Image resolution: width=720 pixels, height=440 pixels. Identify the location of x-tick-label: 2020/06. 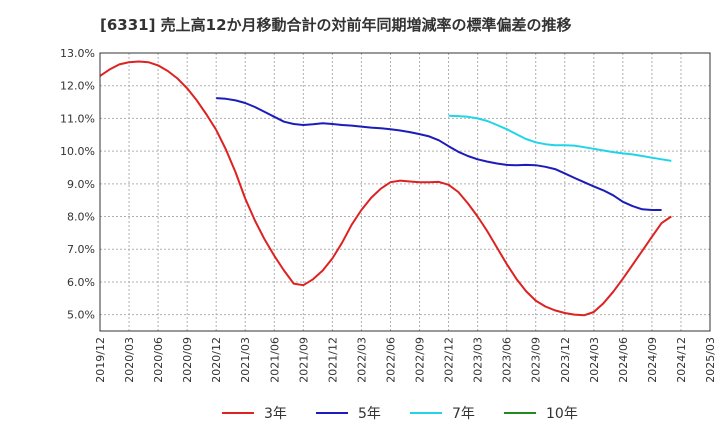
(158, 360).